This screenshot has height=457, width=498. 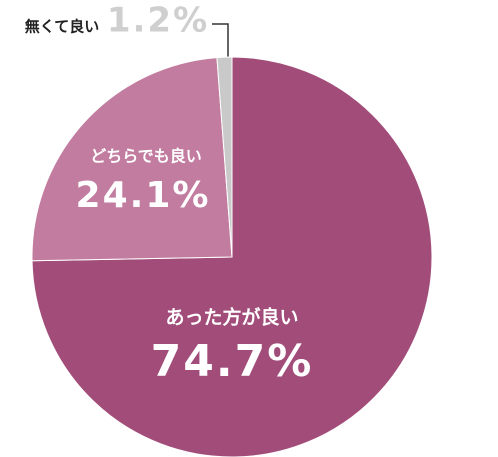 What do you see at coordinates (224, 157) in the screenshot?
I see `pie-slice` at bounding box center [224, 157].